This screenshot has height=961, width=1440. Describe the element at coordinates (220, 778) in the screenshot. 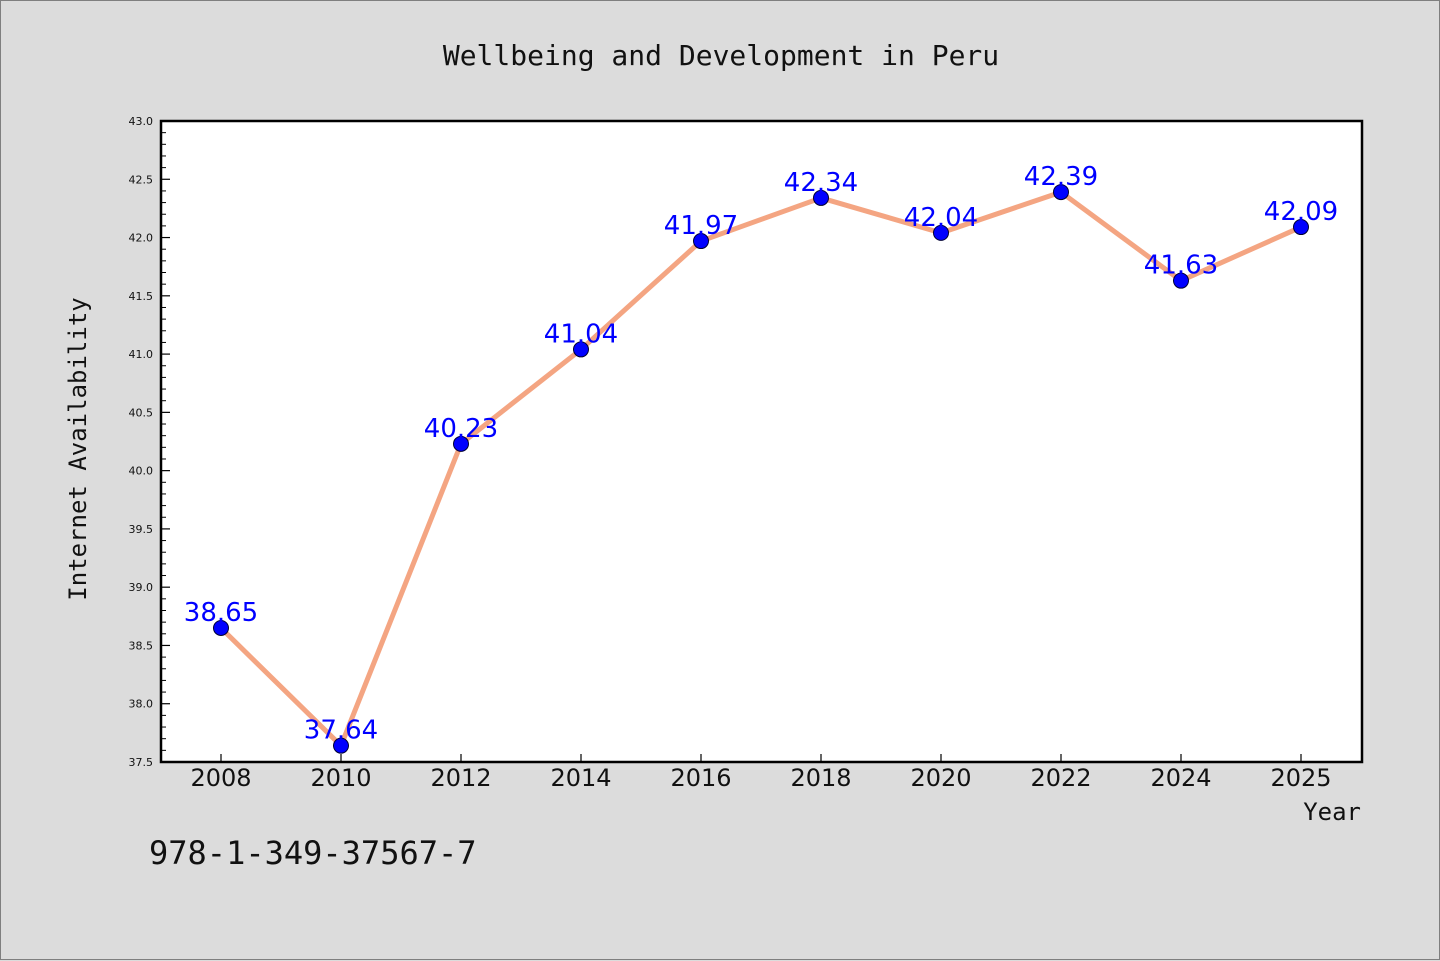

I see `x-tick-label: 2008` at that location.